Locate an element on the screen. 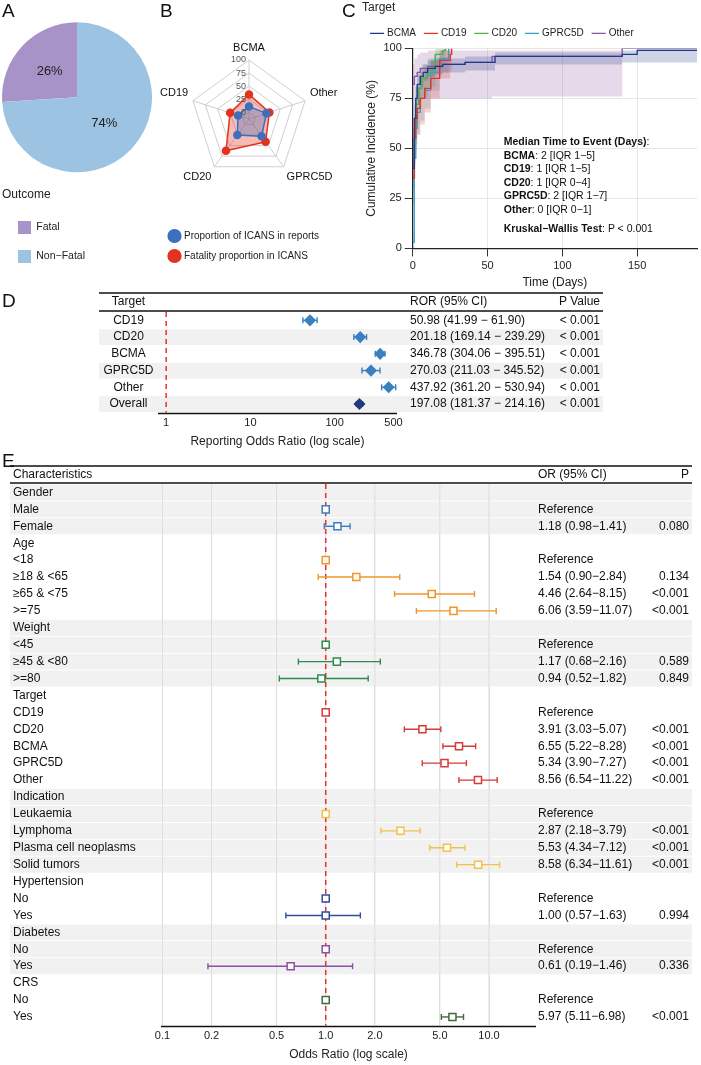 This screenshot has height=1065, width=701. chart-title: C is located at coordinates (349, 10).